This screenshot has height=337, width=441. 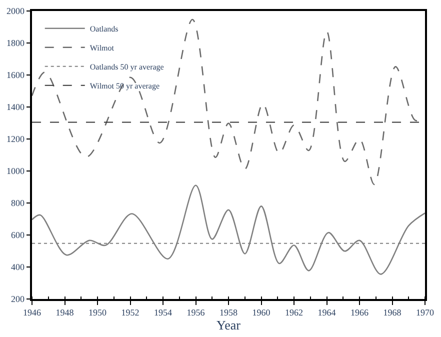 What do you see at coordinates (17, 235) in the screenshot?
I see `y-tick-label: 600` at bounding box center [17, 235].